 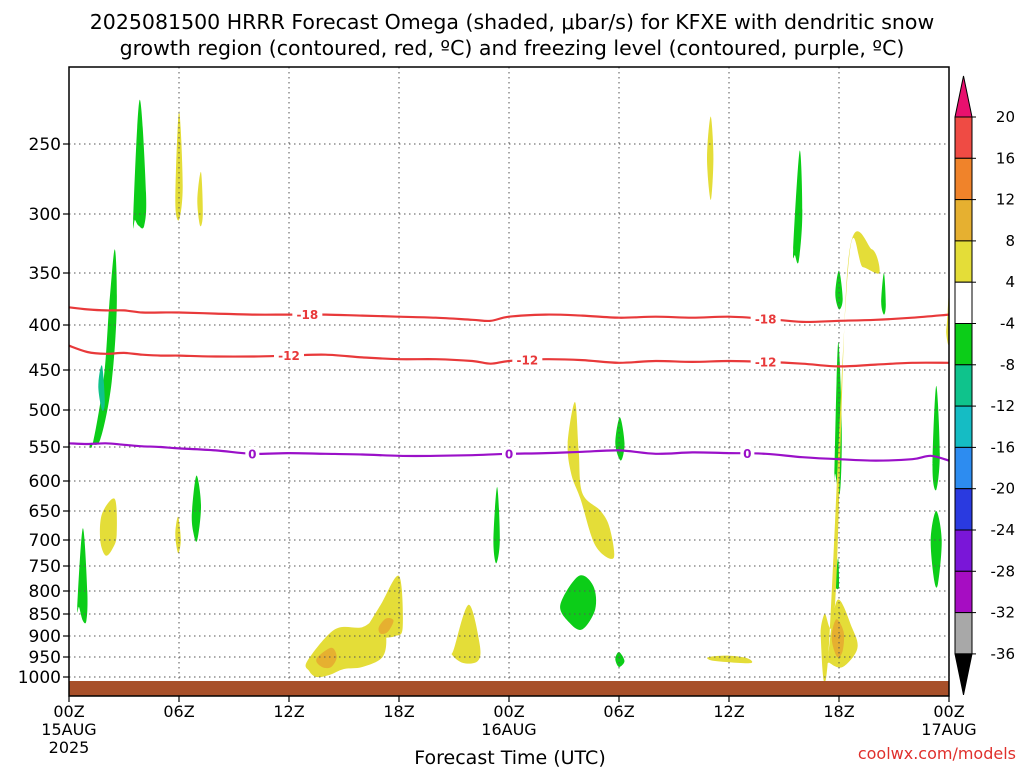 What do you see at coordinates (45, 326) in the screenshot?
I see `y-tick-label: 400` at bounding box center [45, 326].